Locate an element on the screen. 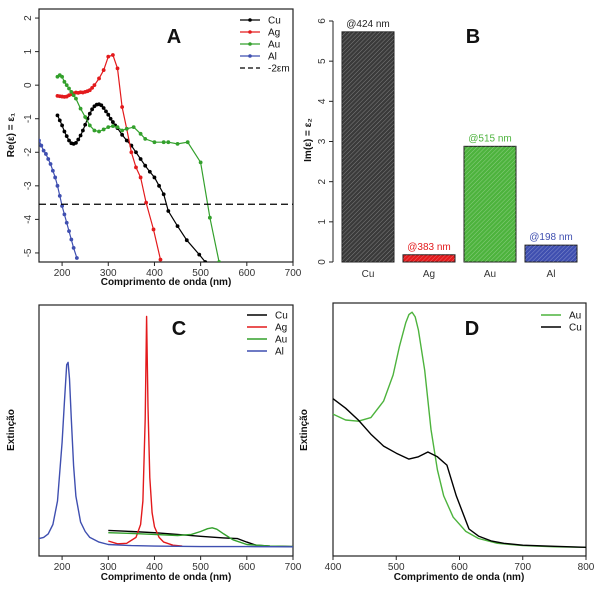  panel-a-x-title: Comprimento de onda (nm) is located at coordinates (166, 282).